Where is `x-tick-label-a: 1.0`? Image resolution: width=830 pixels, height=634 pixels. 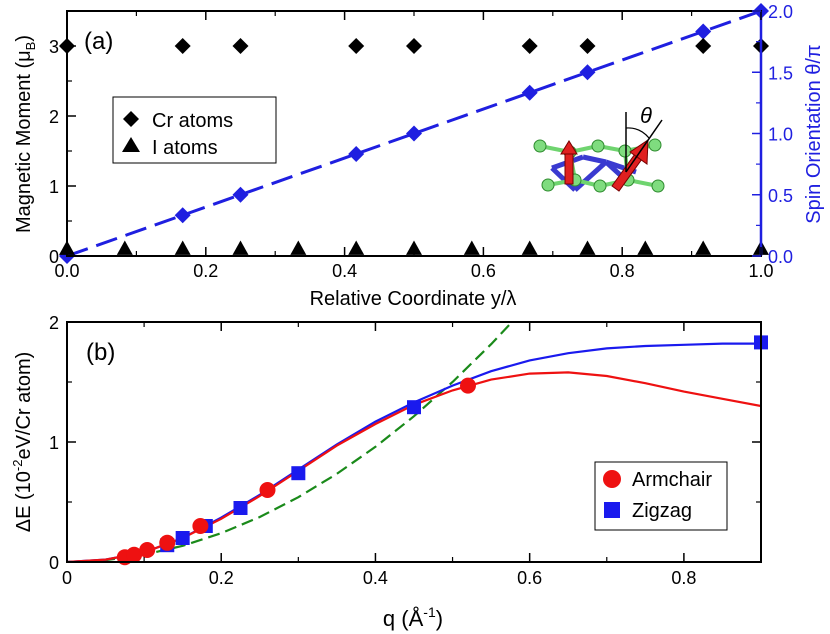
x-tick-label-a: 1.0 is located at coordinates (760, 271).